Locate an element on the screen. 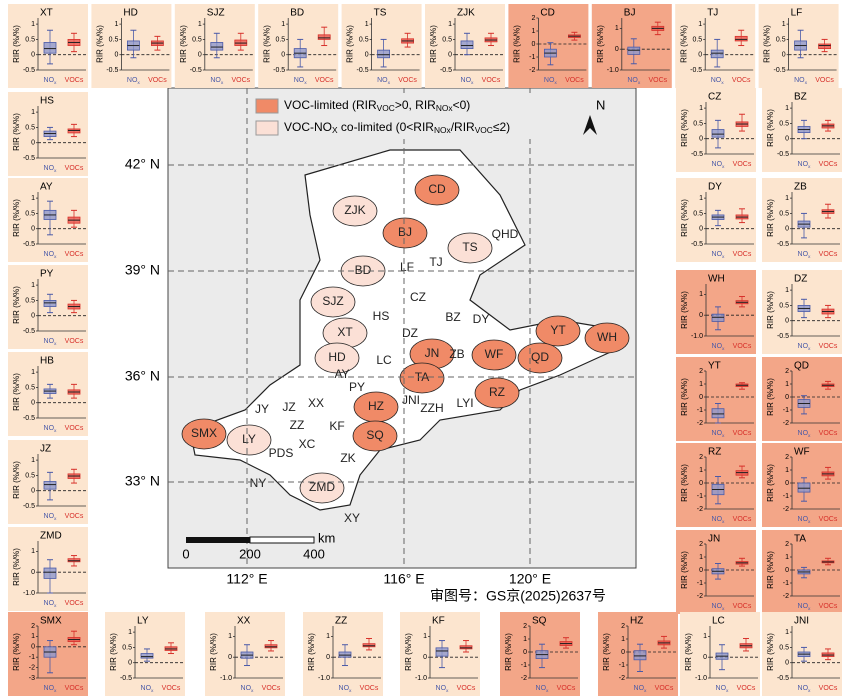 Image resolution: width=843 pixels, height=699 pixels. panel-name: TS is located at coordinates (380, 13).